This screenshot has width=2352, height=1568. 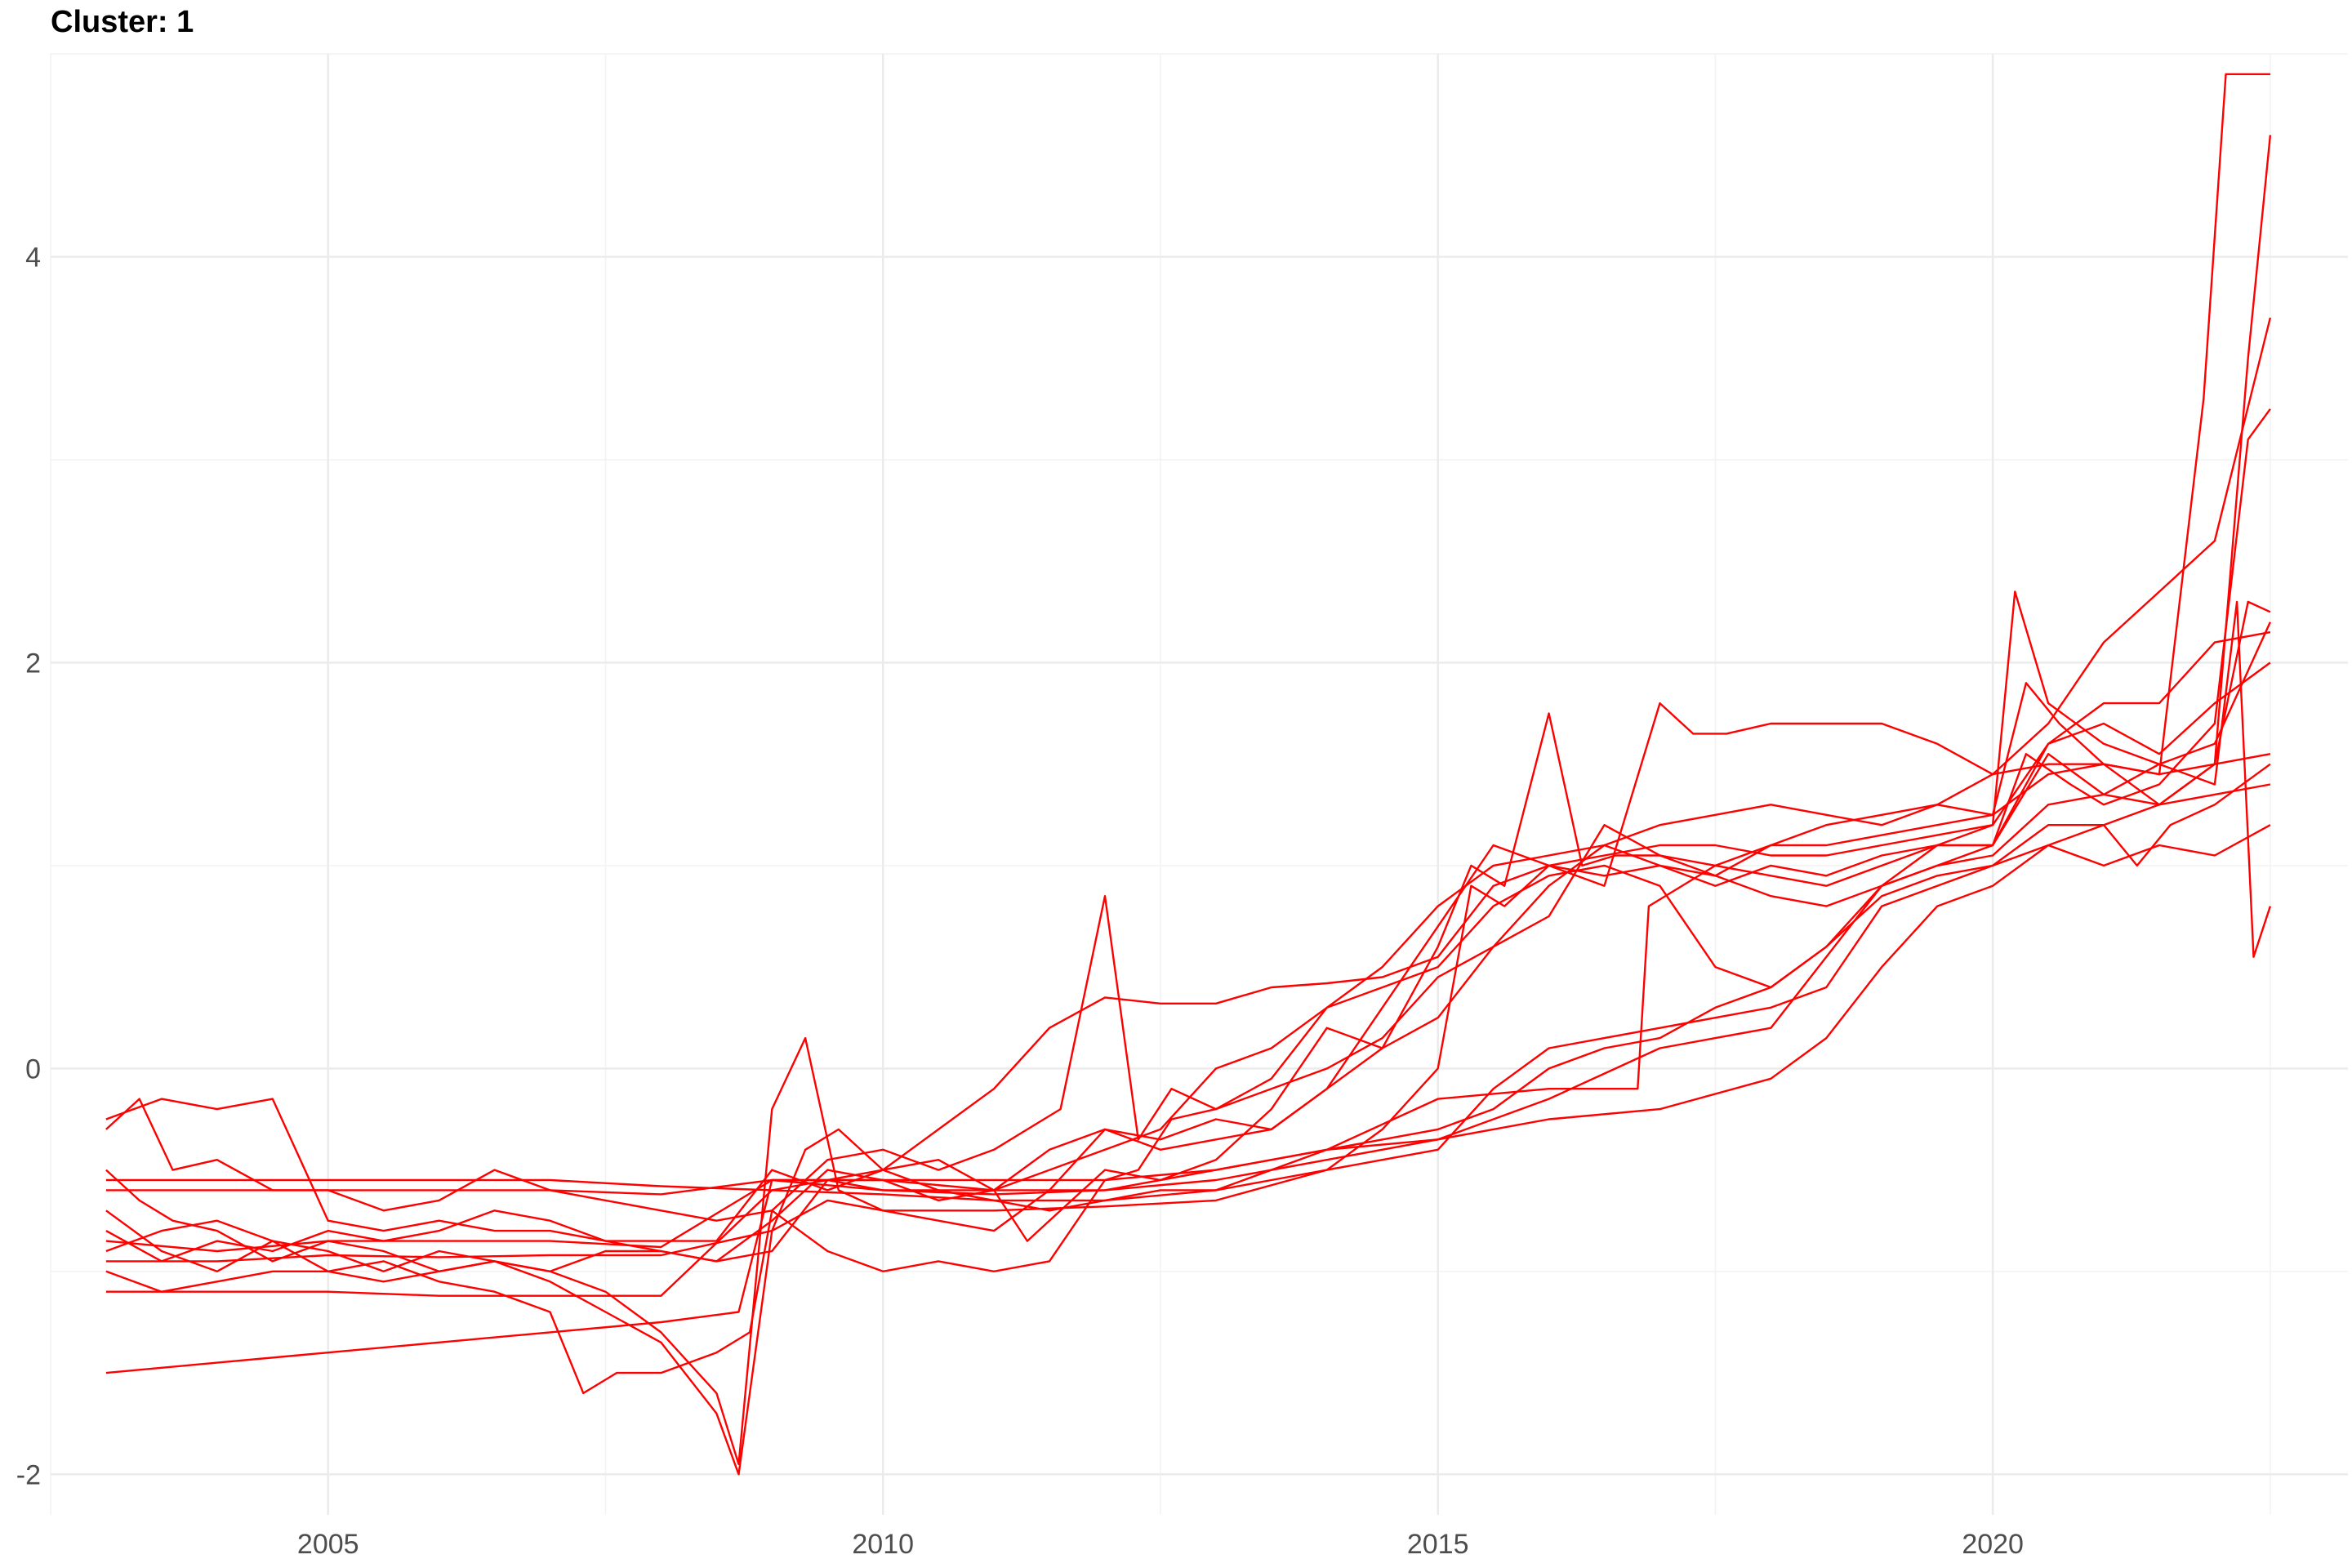 I want to click on x-tick-label: 2005, so click(x=328, y=1544).